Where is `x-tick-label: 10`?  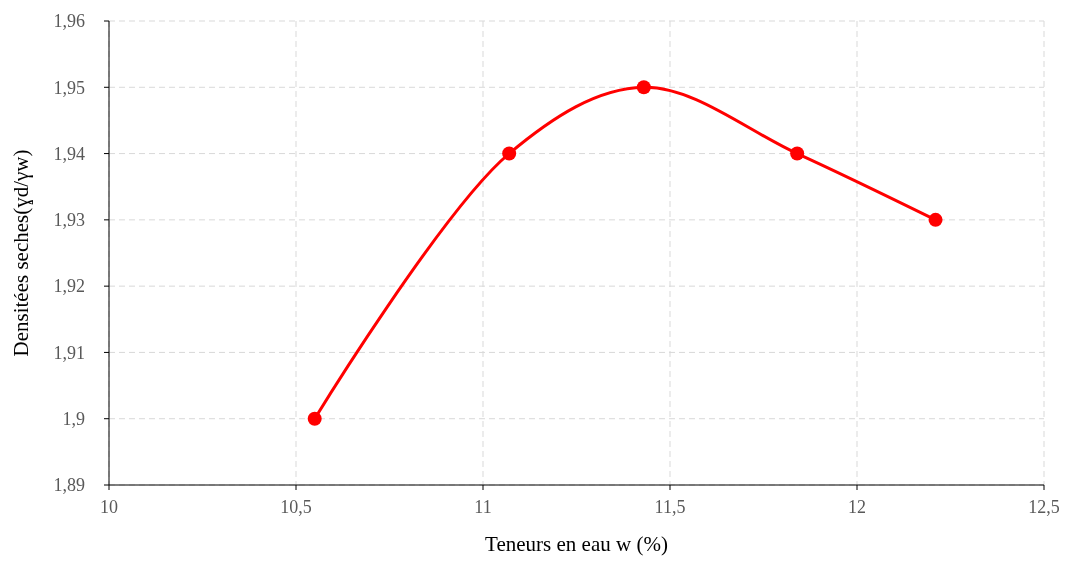
x-tick-label: 10 is located at coordinates (109, 507).